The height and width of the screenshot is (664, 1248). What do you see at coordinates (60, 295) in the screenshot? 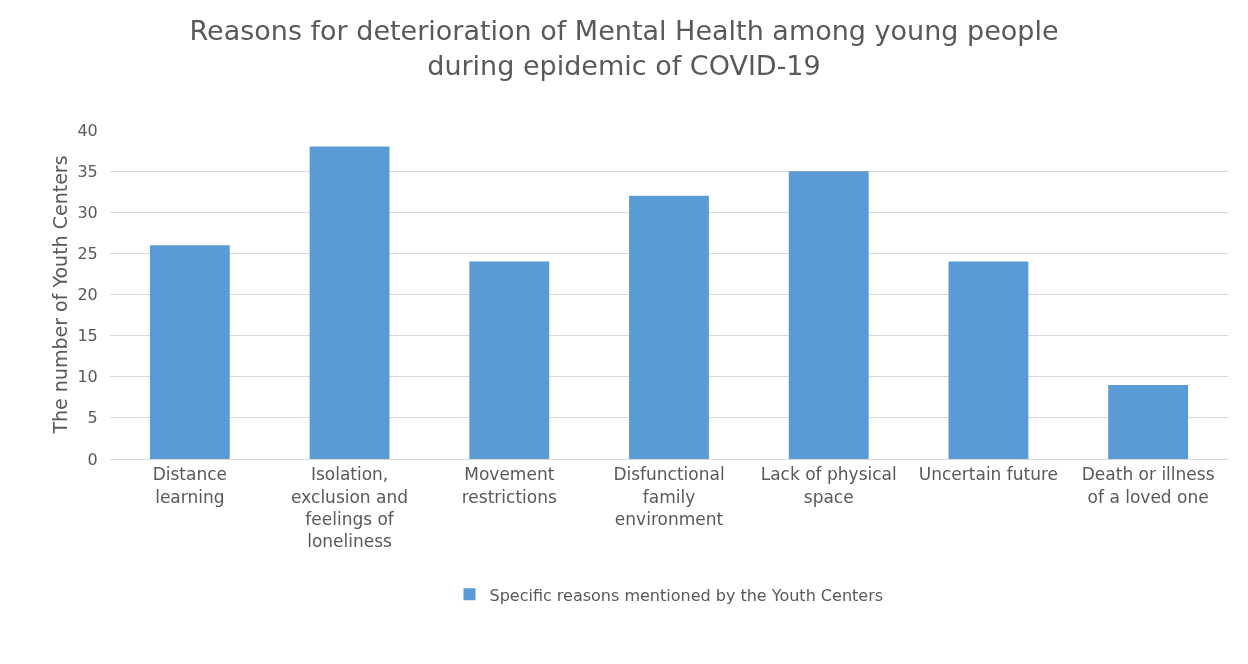
I see `y-axis-title: The number of Youth Centers` at bounding box center [60, 295].